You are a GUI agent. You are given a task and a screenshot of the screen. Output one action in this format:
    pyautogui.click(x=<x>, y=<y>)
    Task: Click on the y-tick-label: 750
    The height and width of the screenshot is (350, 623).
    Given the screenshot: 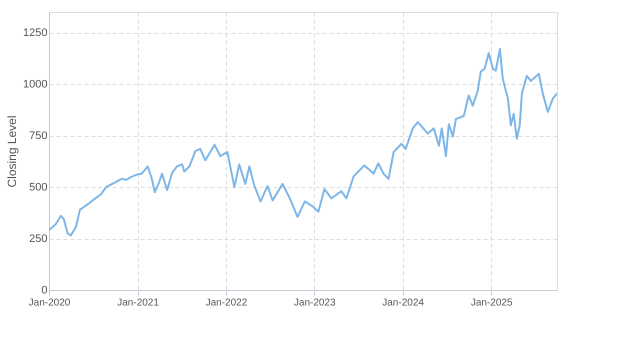 What is the action you would take?
    pyautogui.click(x=38, y=136)
    